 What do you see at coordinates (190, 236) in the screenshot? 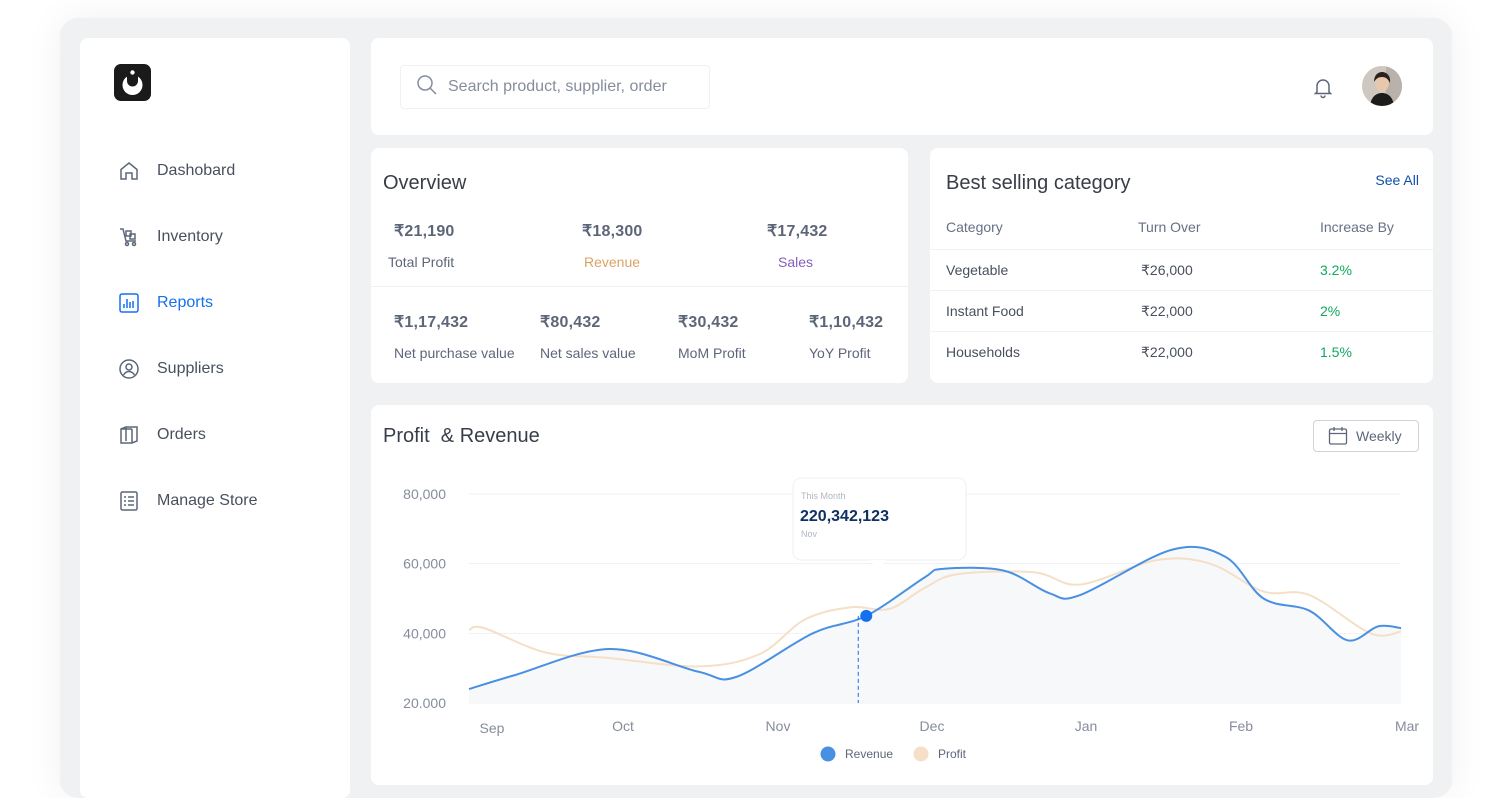
I see `sidebar-item-label: Inventory` at bounding box center [190, 236].